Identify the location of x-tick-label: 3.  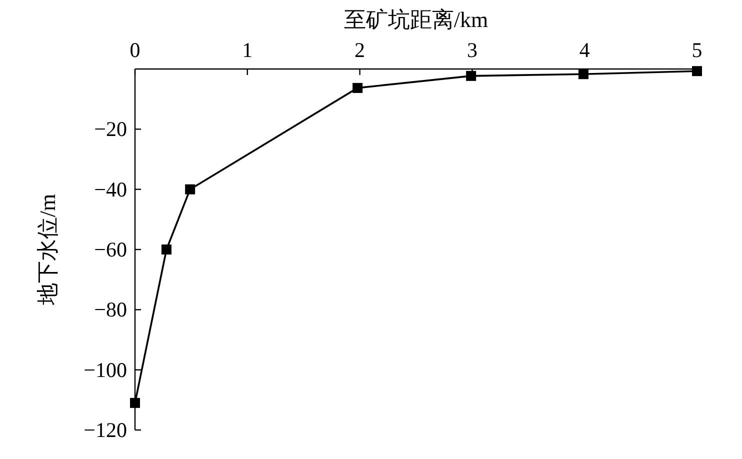
(472, 50).